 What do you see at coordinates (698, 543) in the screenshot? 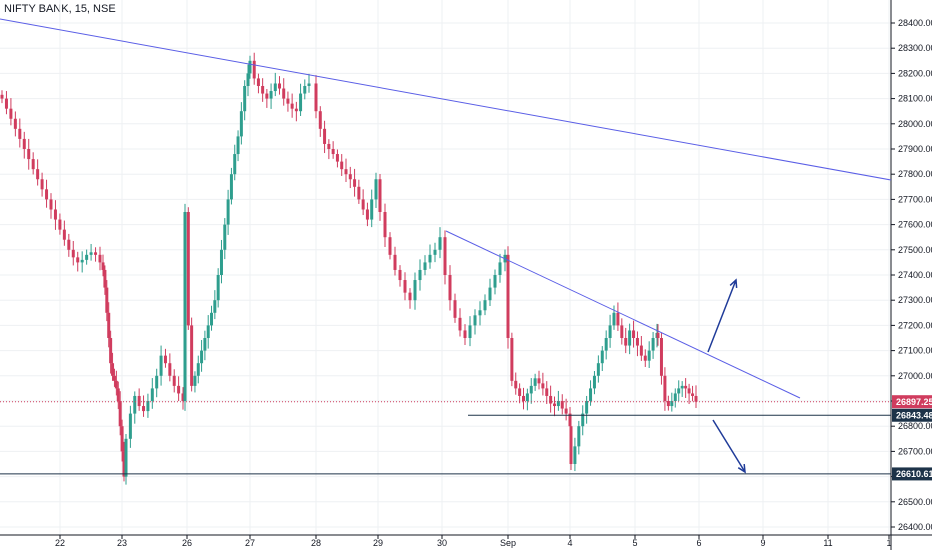
I see `x-tick-label: 6` at bounding box center [698, 543].